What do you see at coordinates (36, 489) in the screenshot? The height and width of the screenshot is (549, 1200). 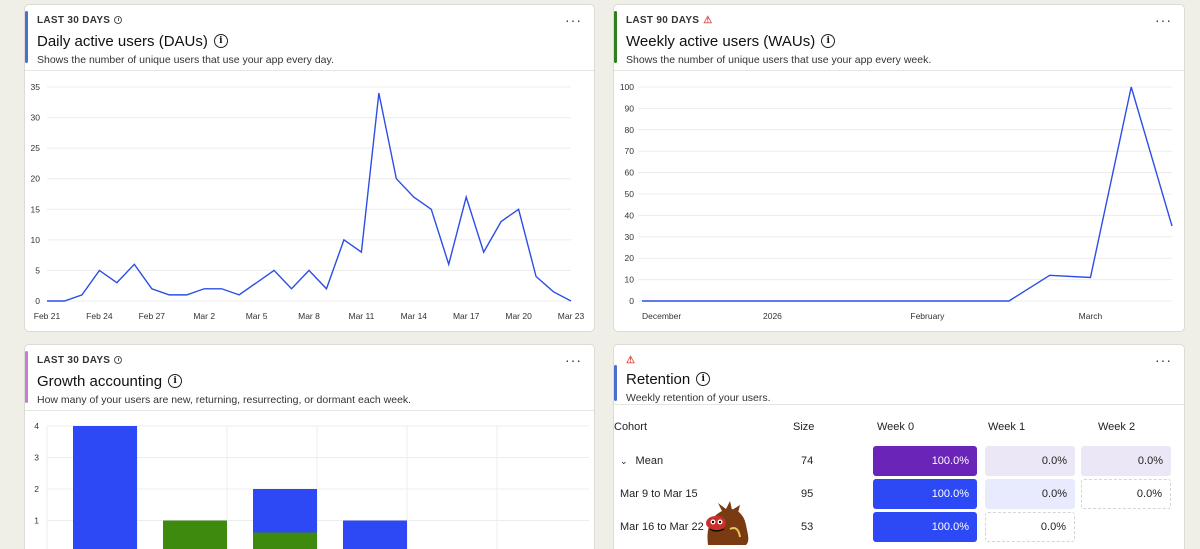 I see `y-tick-label: 2` at bounding box center [36, 489].